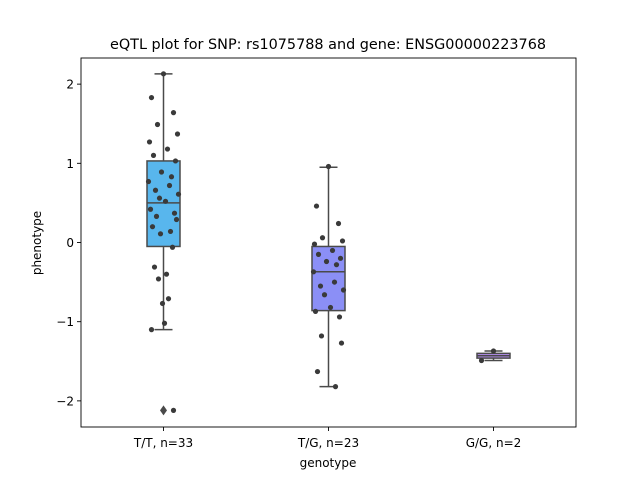 The height and width of the screenshot is (480, 640). What do you see at coordinates (163, 443) in the screenshot?
I see `x-tick-label: T/T, n=33` at bounding box center [163, 443].